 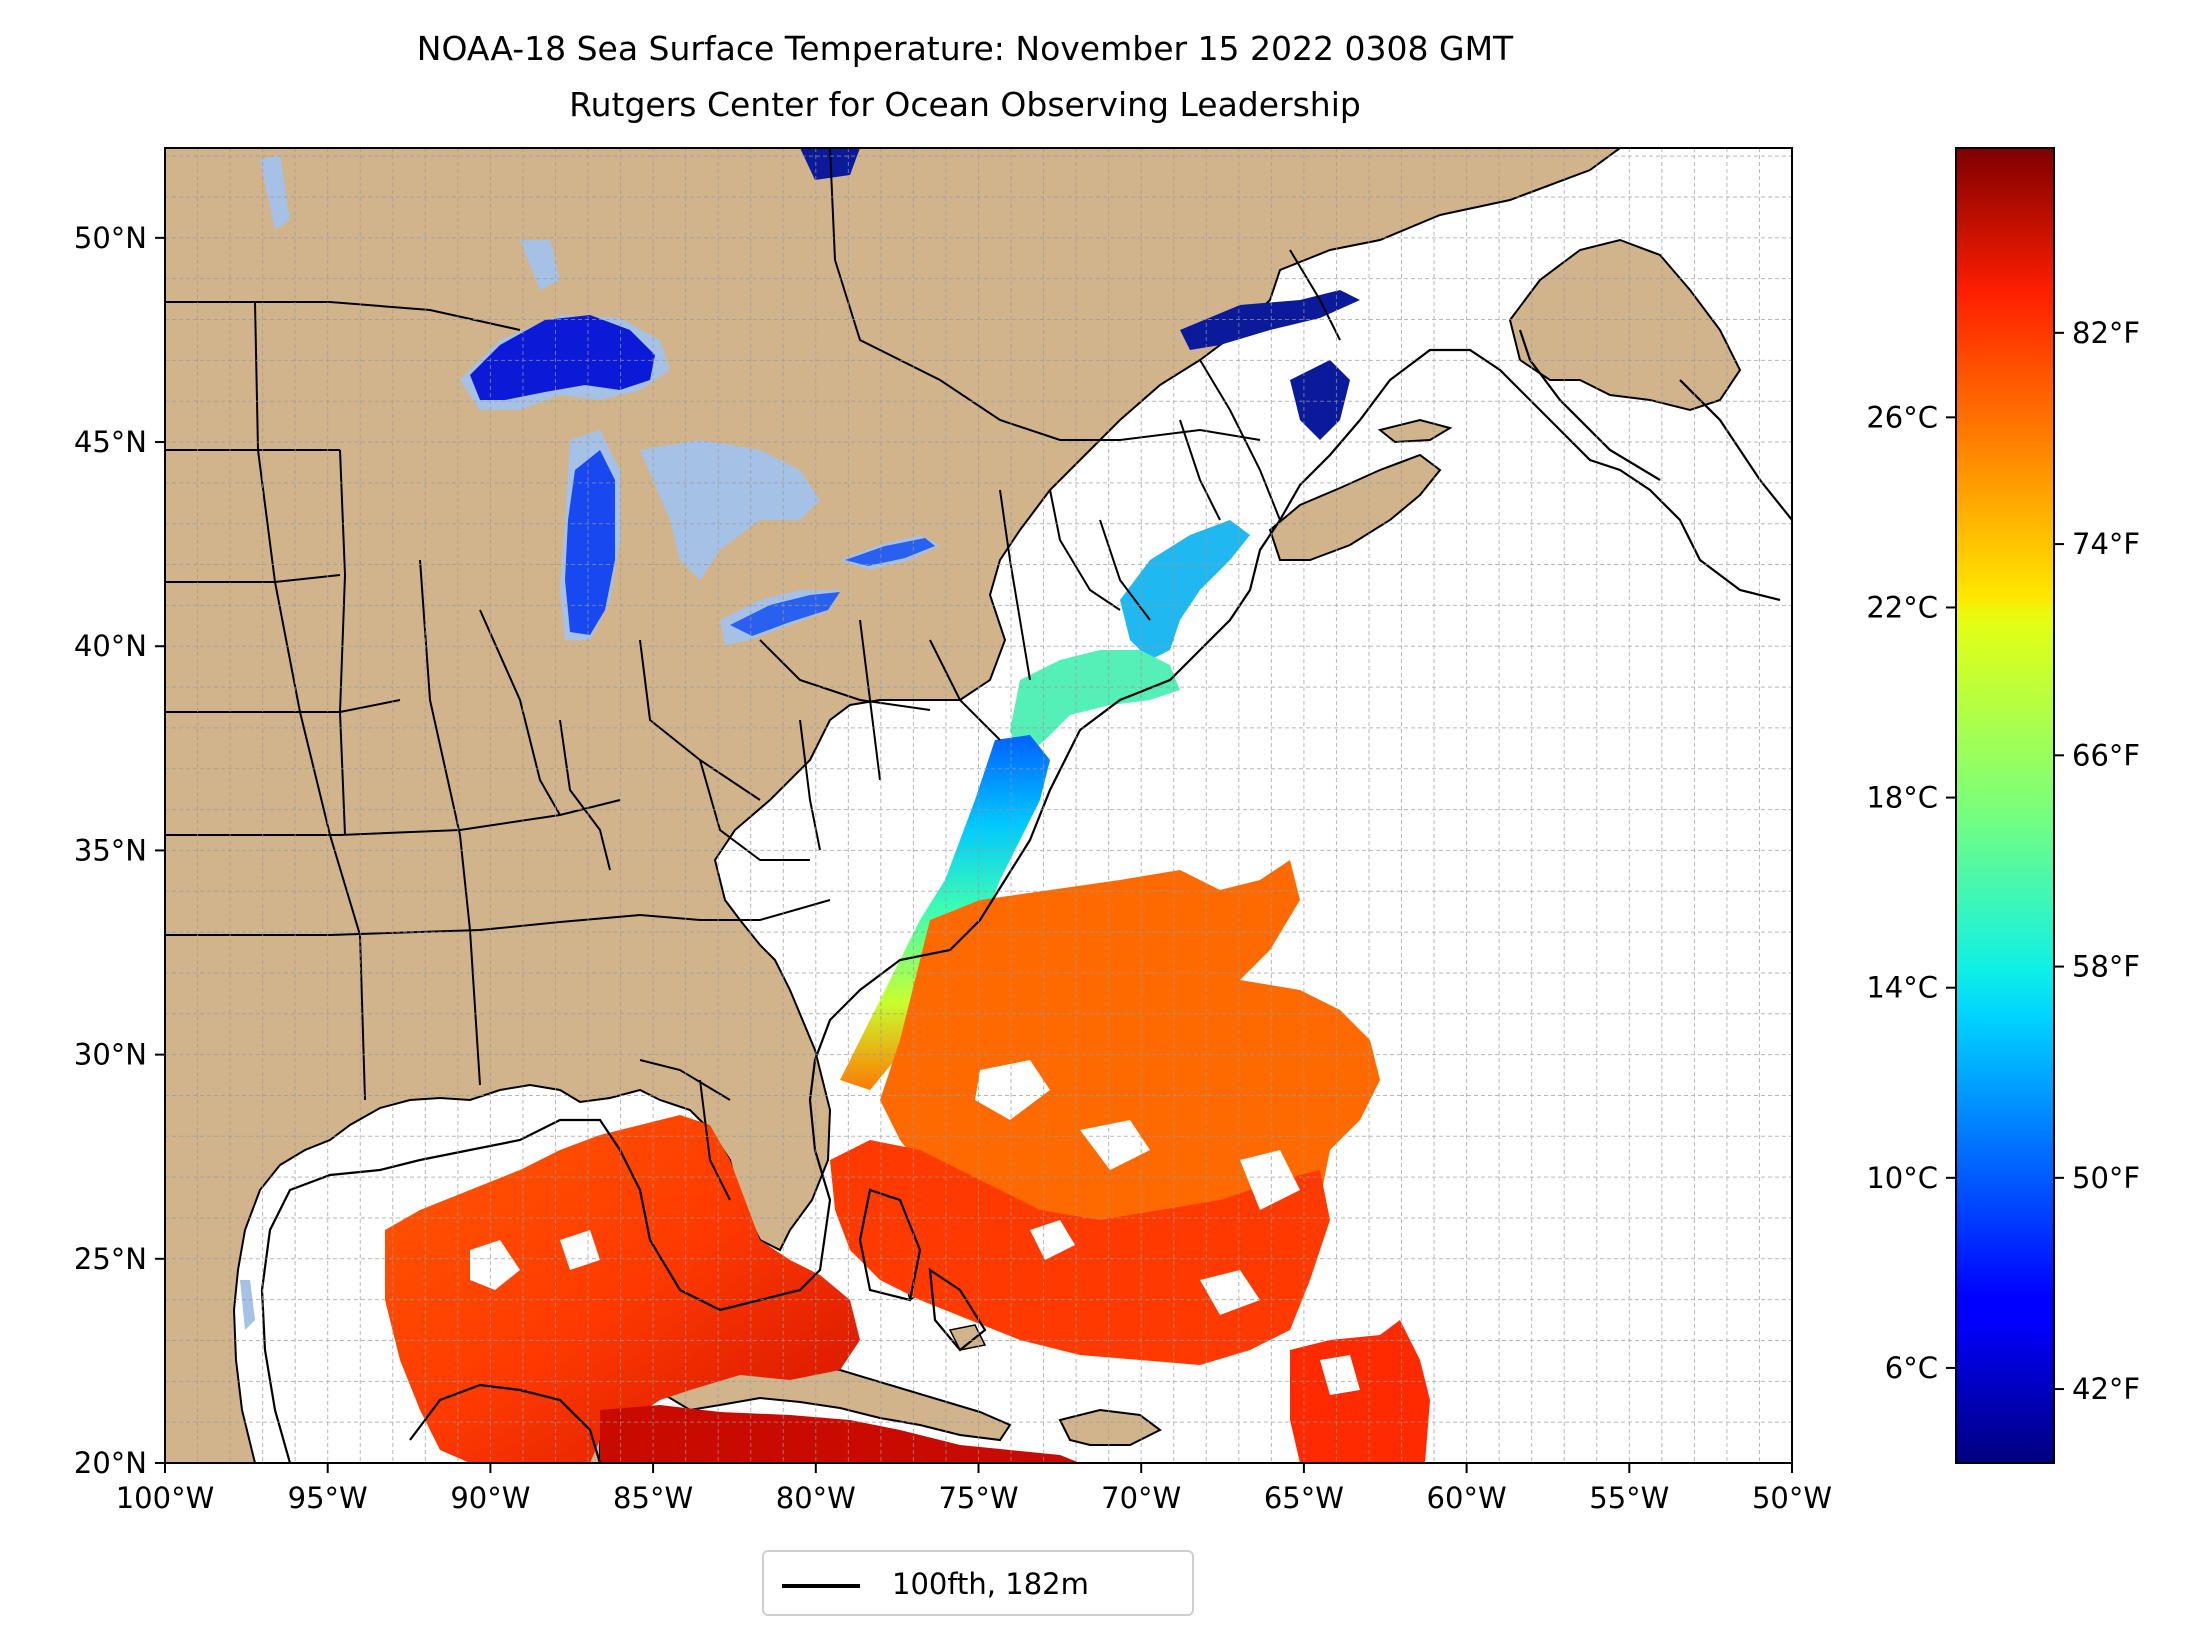 I want to click on colorbar-f-label: 82°F, so click(x=2106, y=333).